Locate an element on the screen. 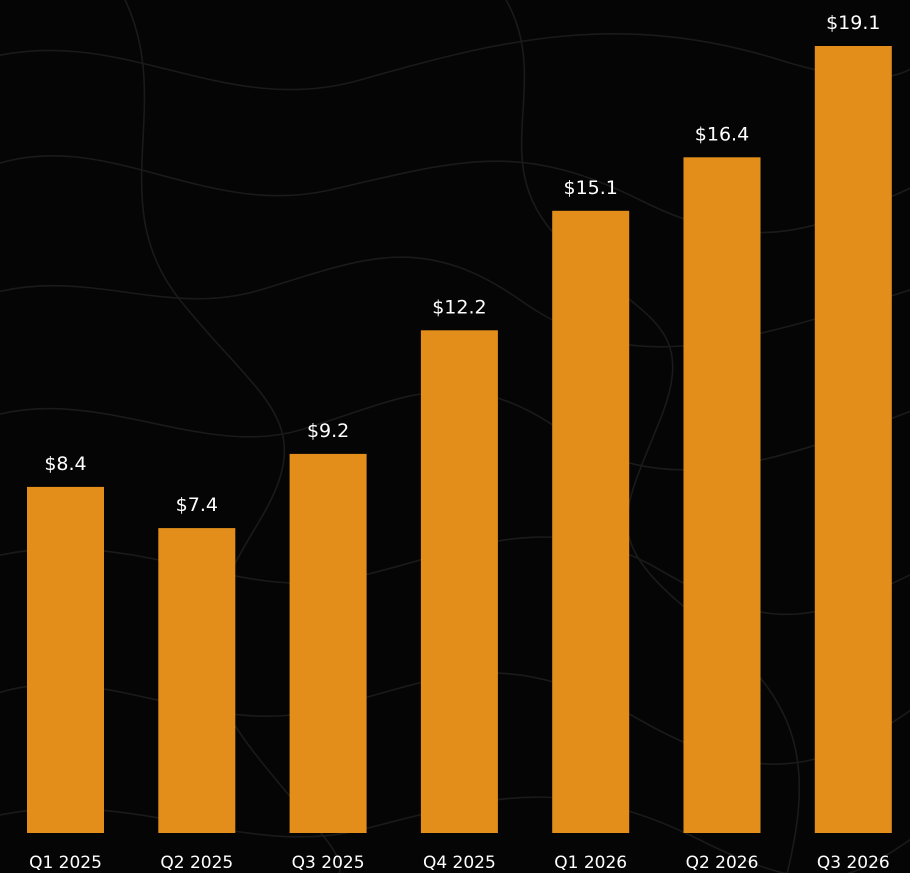  bar-value-label-q4-2025: $12.2 is located at coordinates (459, 307).